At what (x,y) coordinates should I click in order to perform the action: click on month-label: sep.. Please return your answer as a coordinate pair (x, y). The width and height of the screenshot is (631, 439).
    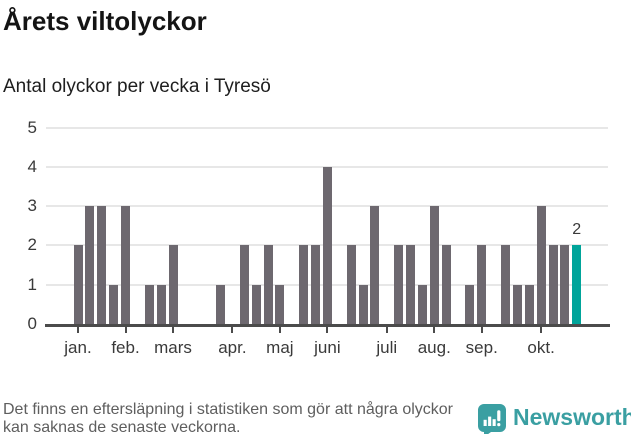
    Looking at the image, I should click on (481, 347).